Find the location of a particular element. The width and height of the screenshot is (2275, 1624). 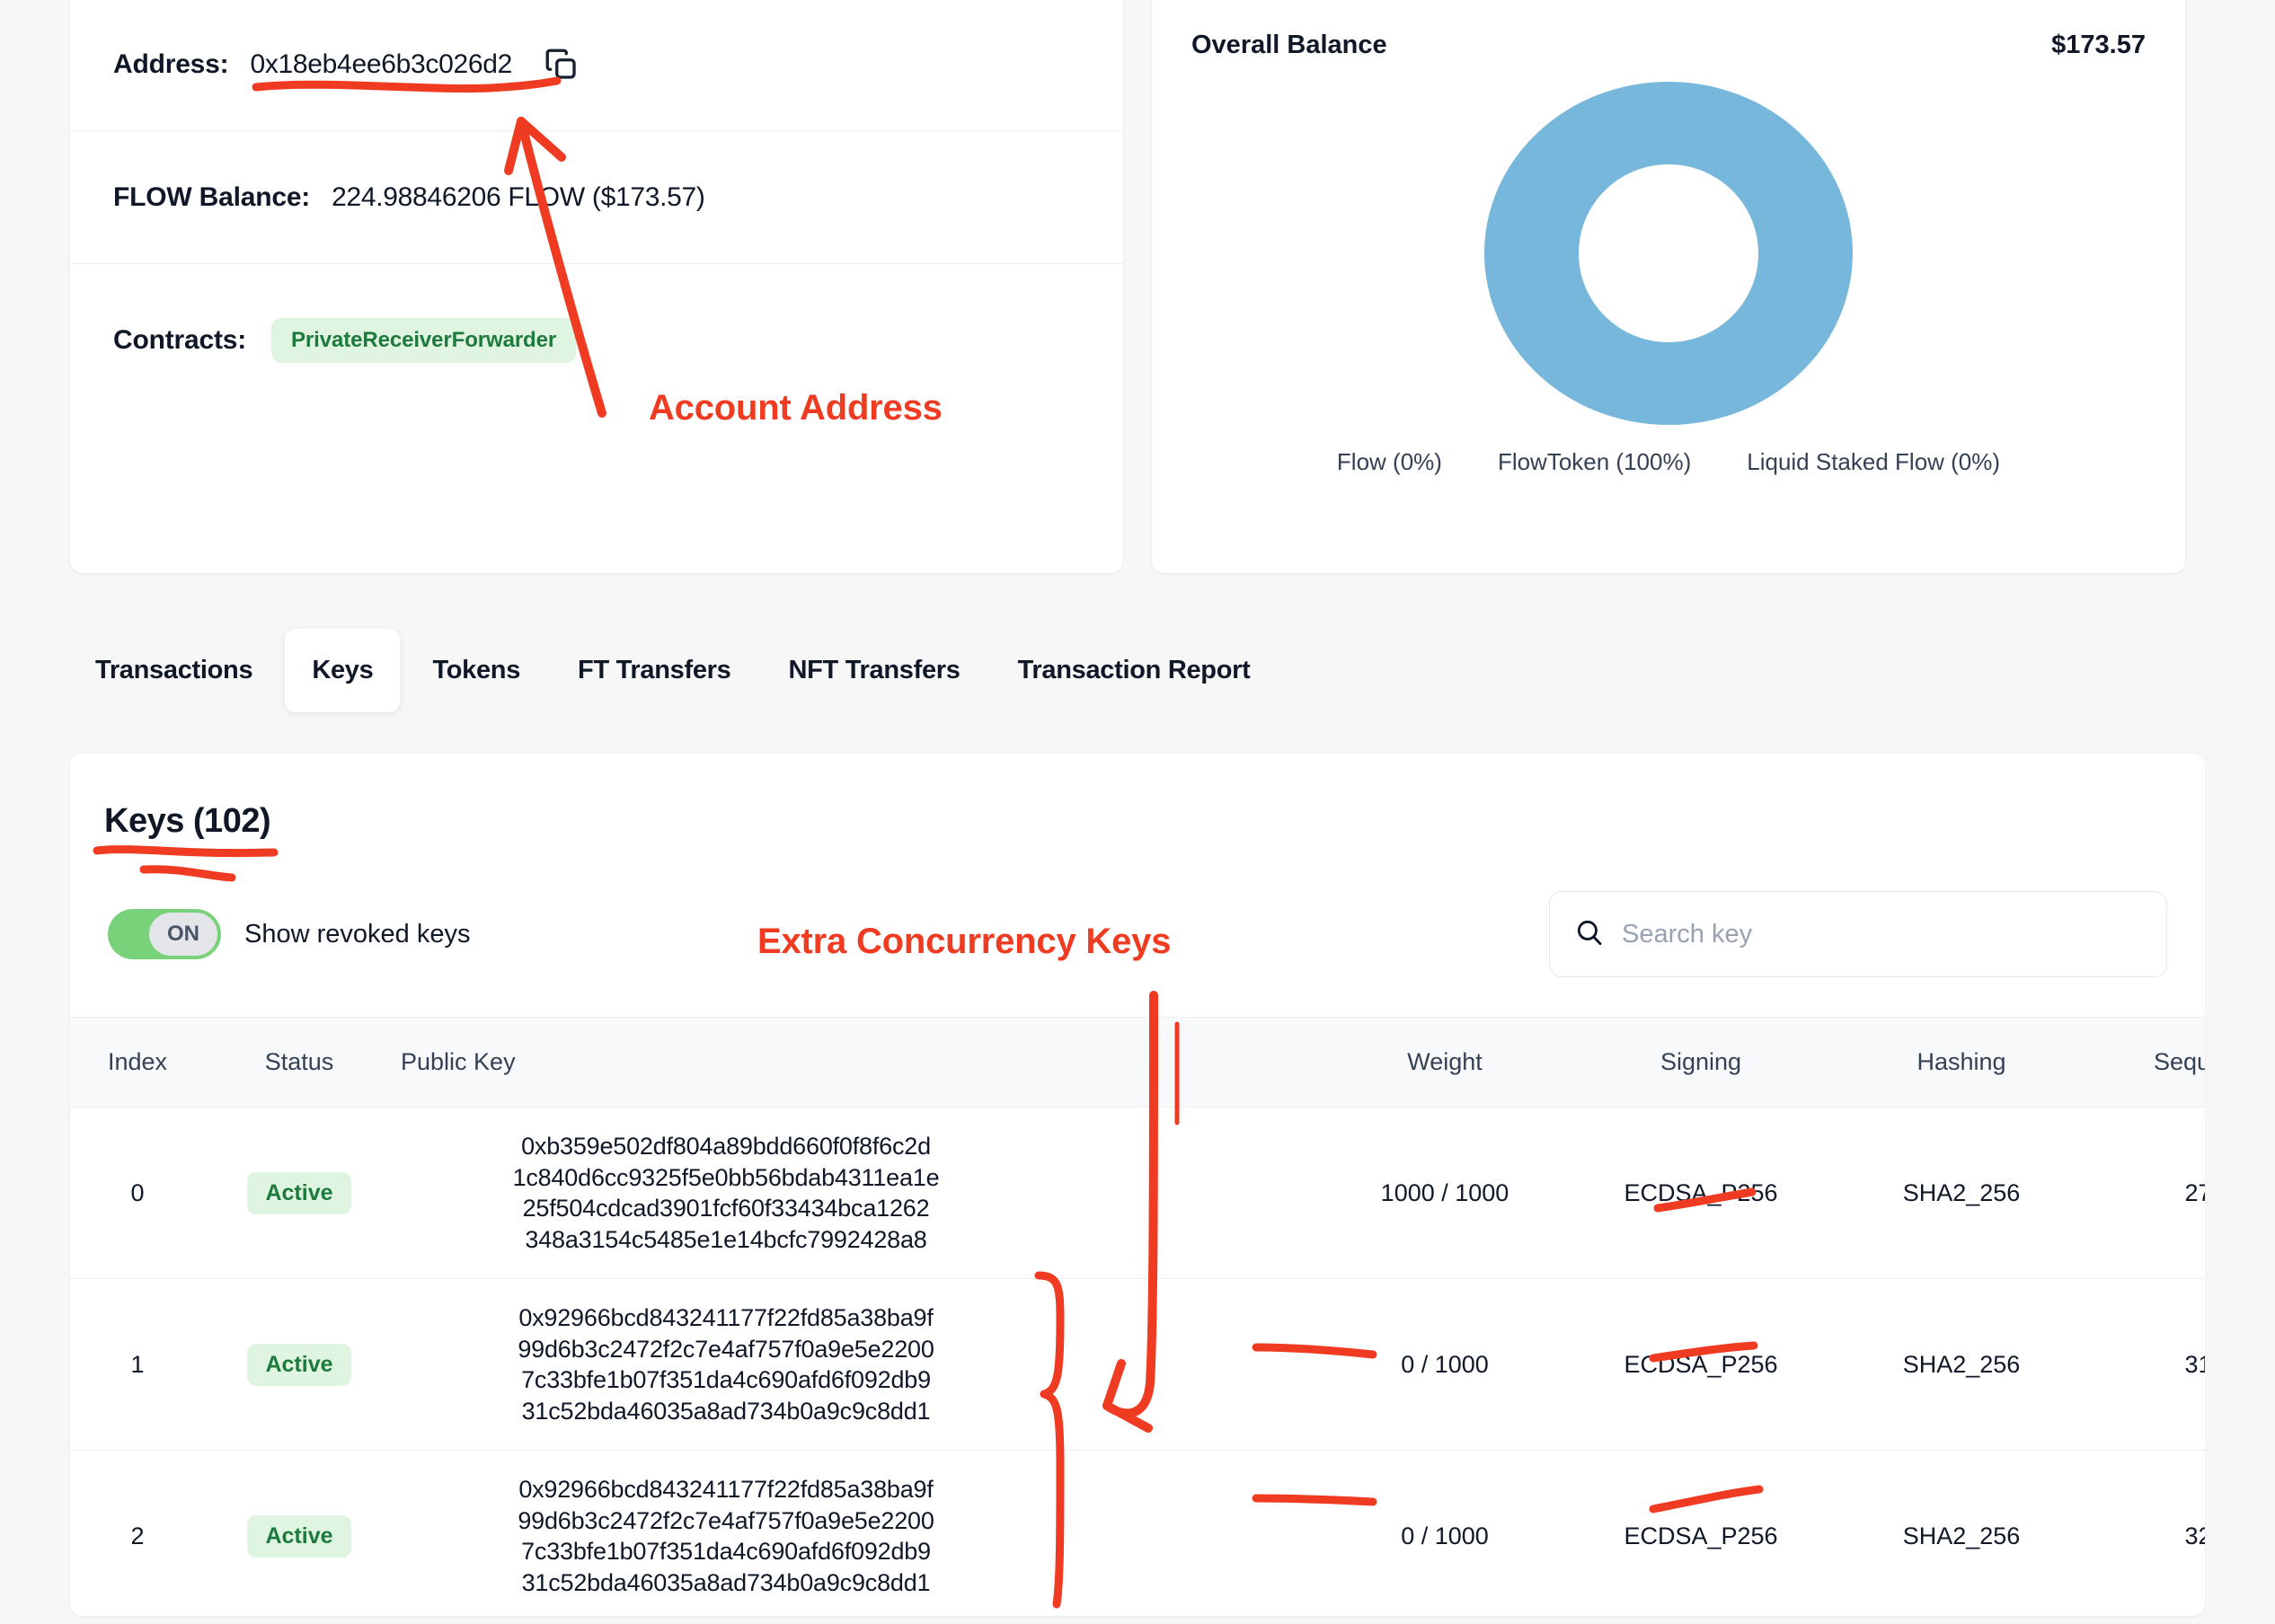

tab-label: Tokens is located at coordinates (476, 670).